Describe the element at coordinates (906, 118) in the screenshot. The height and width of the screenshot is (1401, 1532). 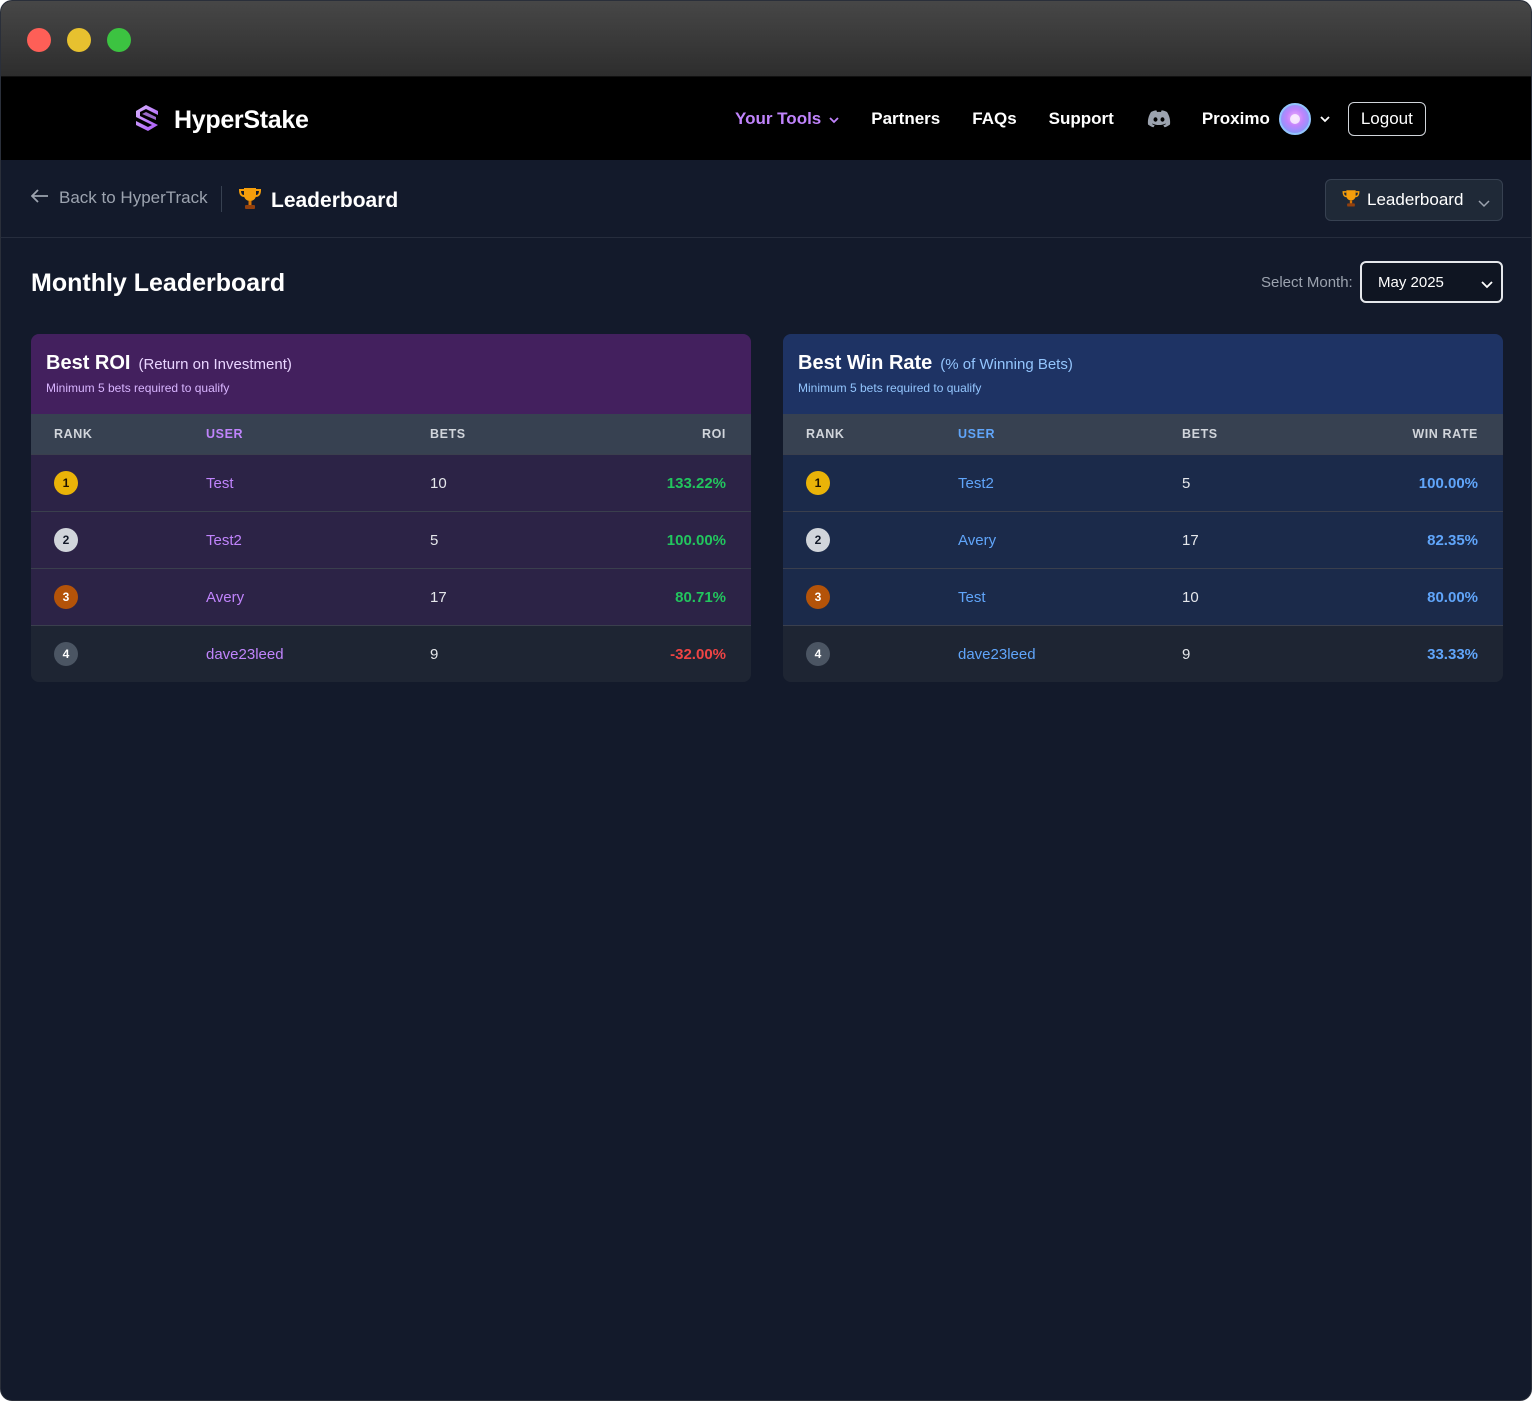
I see `nav-partners: Partners` at that location.